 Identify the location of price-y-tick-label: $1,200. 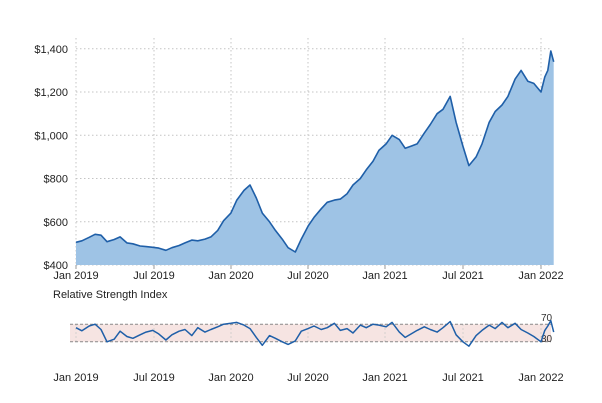
(51, 93).